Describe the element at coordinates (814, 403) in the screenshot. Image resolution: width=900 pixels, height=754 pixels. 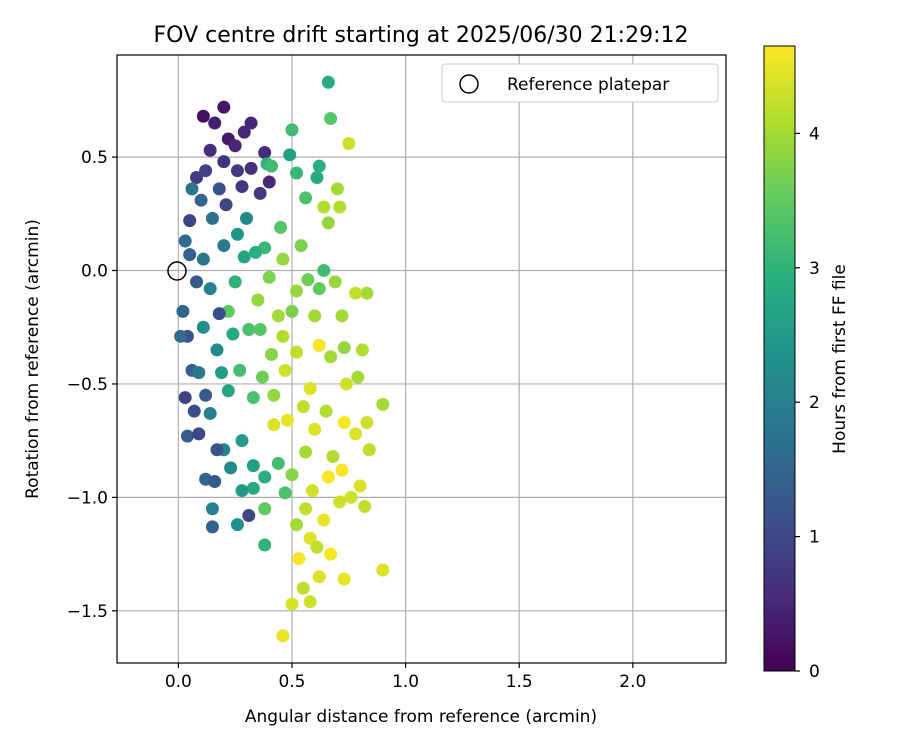
I see `colorbar-tick-label: 2` at that location.